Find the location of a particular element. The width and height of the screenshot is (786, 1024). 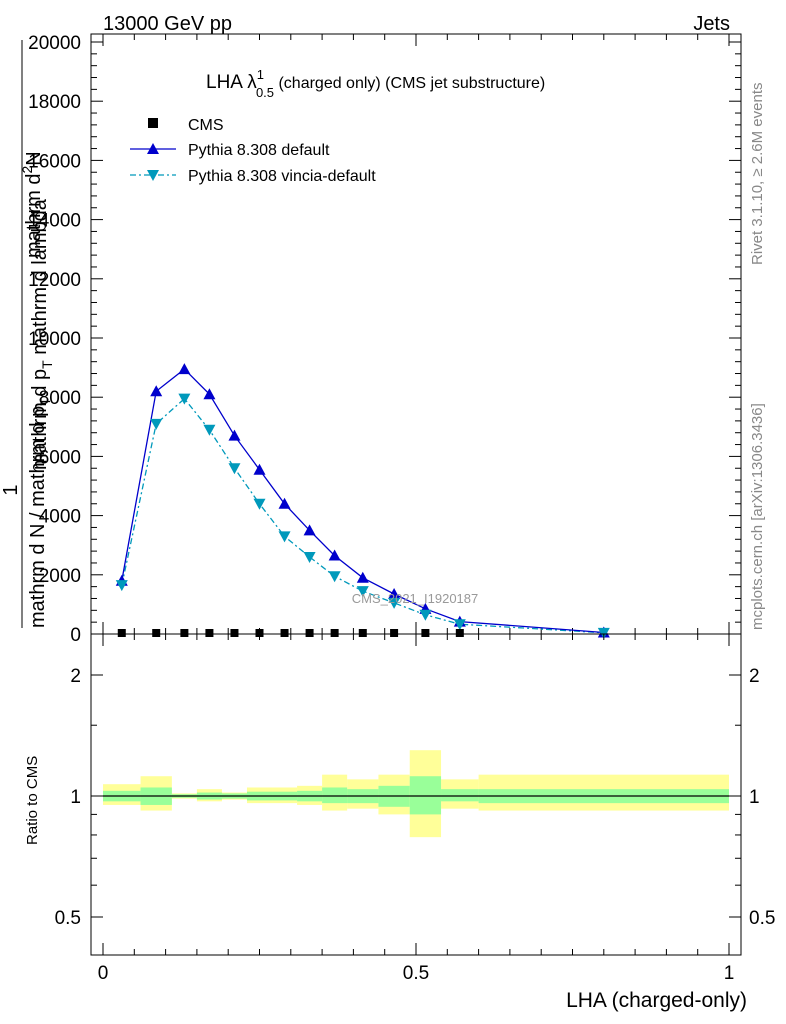

title-rest: (charged only) (CMS jet substructure) is located at coordinates (409, 83).